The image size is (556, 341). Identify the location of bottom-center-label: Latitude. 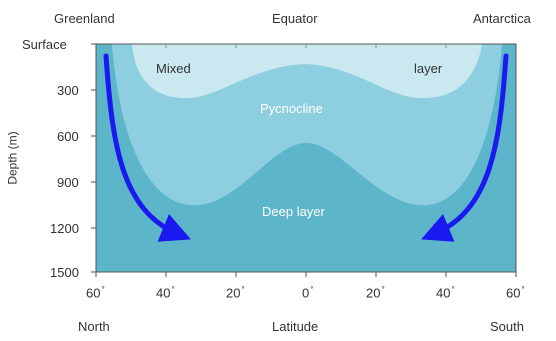
(295, 326).